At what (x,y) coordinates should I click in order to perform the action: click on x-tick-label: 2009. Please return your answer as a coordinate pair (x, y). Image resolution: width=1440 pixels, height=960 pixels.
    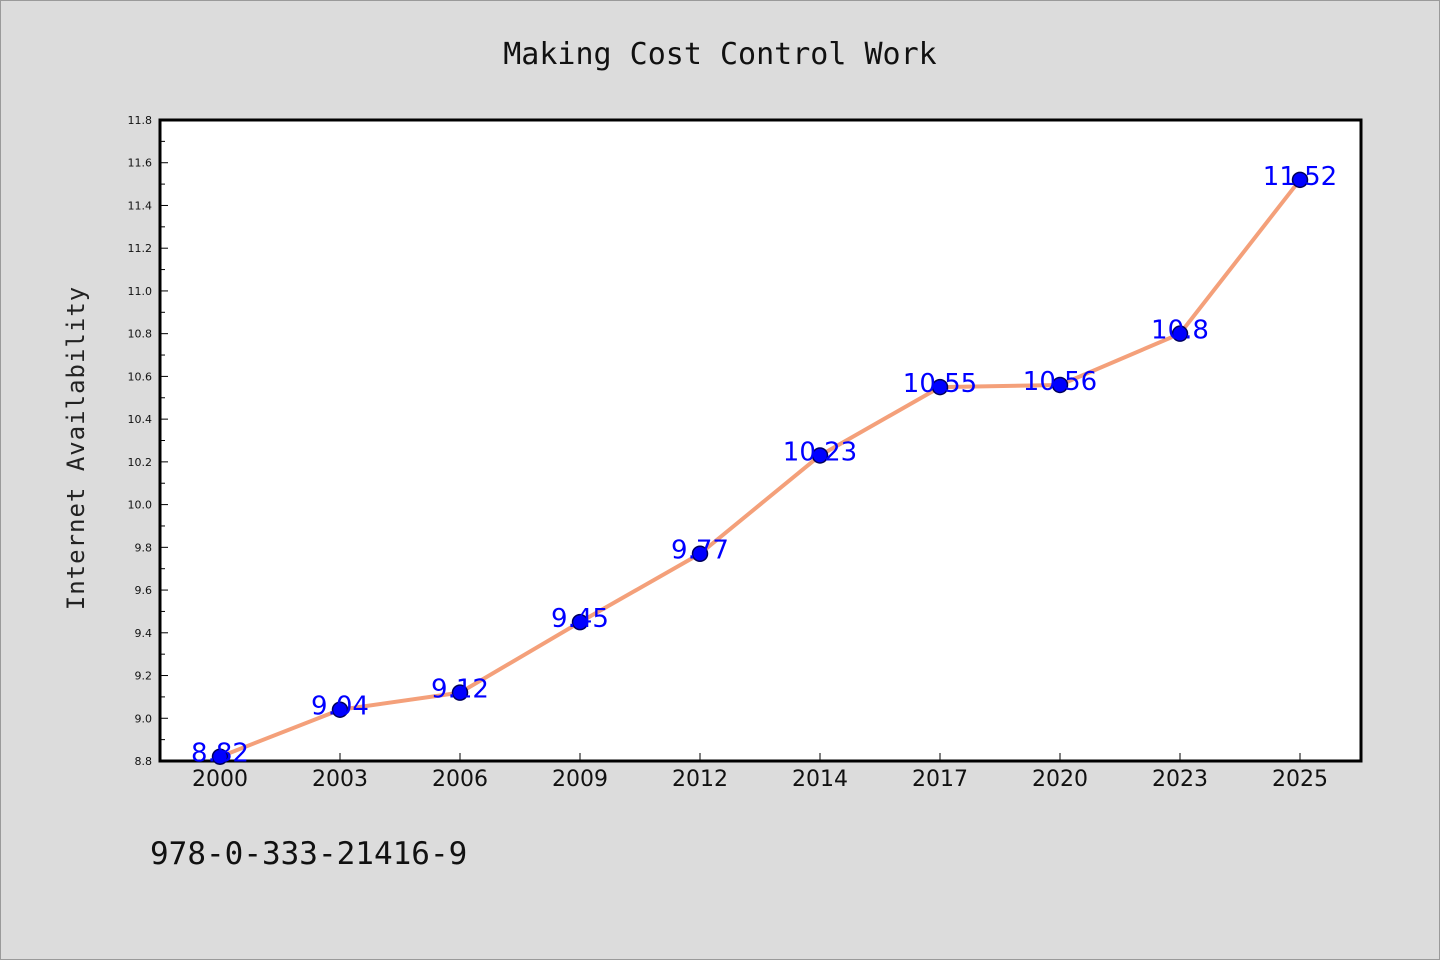
    Looking at the image, I should click on (580, 779).